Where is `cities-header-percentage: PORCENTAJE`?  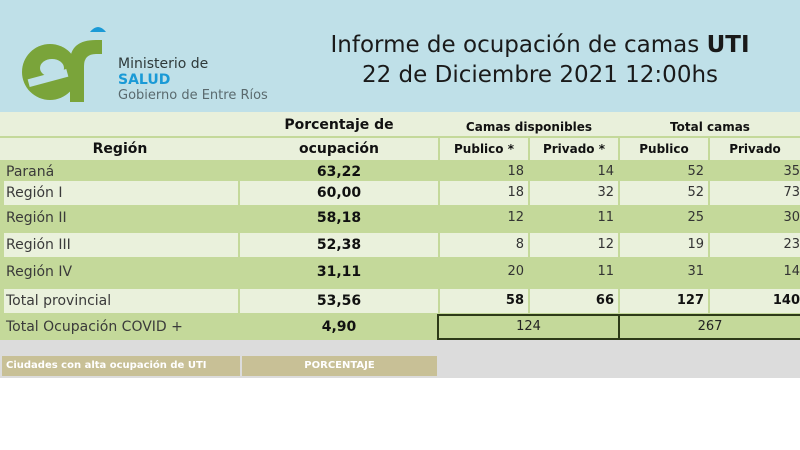
cities-header-percentage: PORCENTAJE is located at coordinates (339, 366).